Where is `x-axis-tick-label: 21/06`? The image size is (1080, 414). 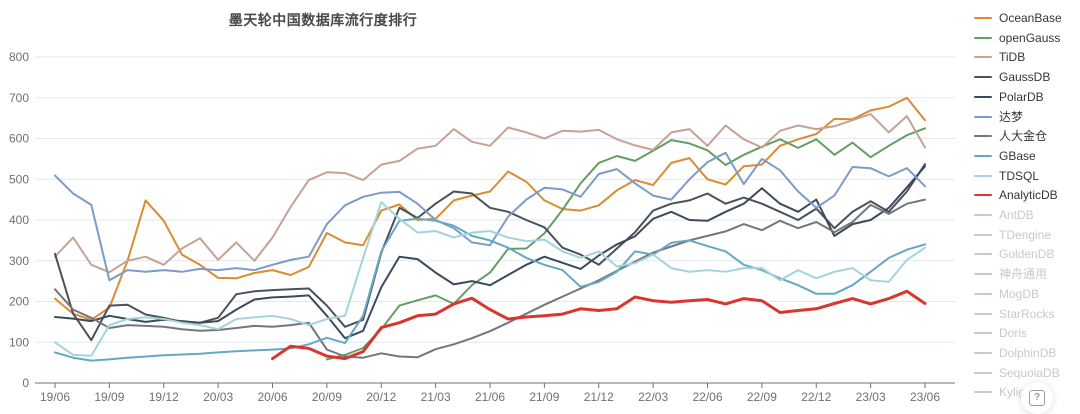 x-axis-tick-label: 21/06 is located at coordinates (490, 397).